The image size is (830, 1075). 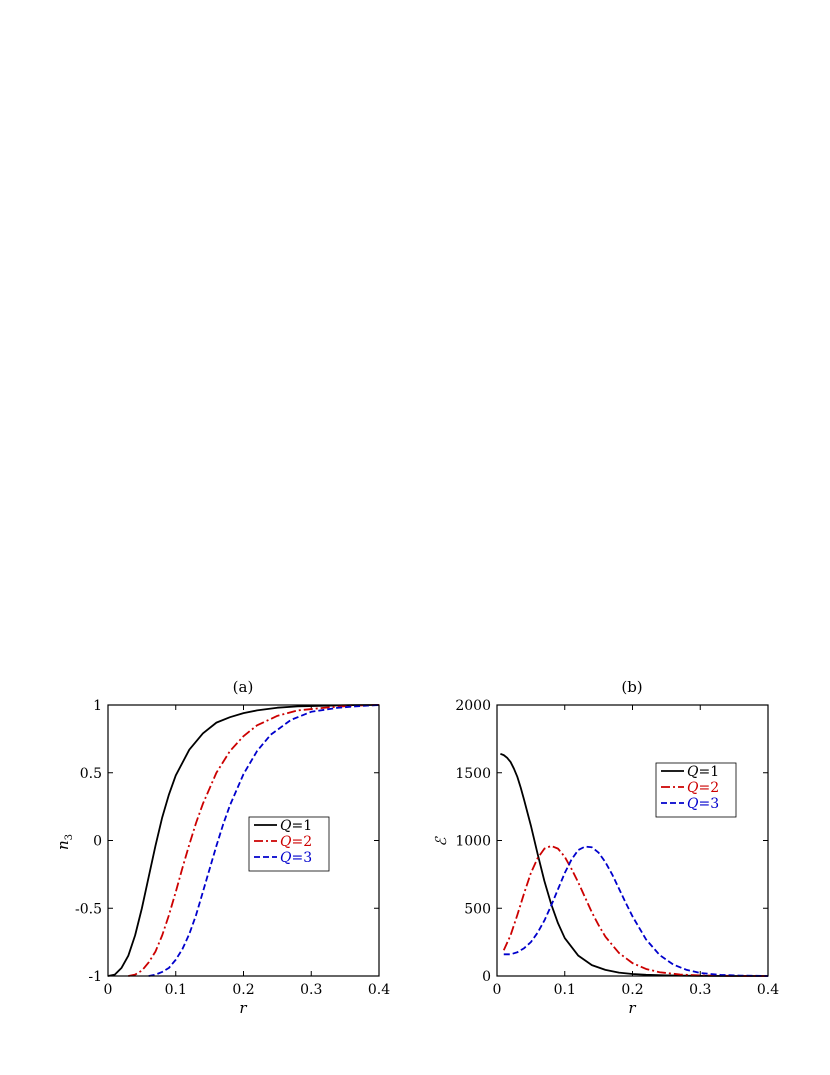 I want to click on y-tick-label: 0.5, so click(x=91, y=774).